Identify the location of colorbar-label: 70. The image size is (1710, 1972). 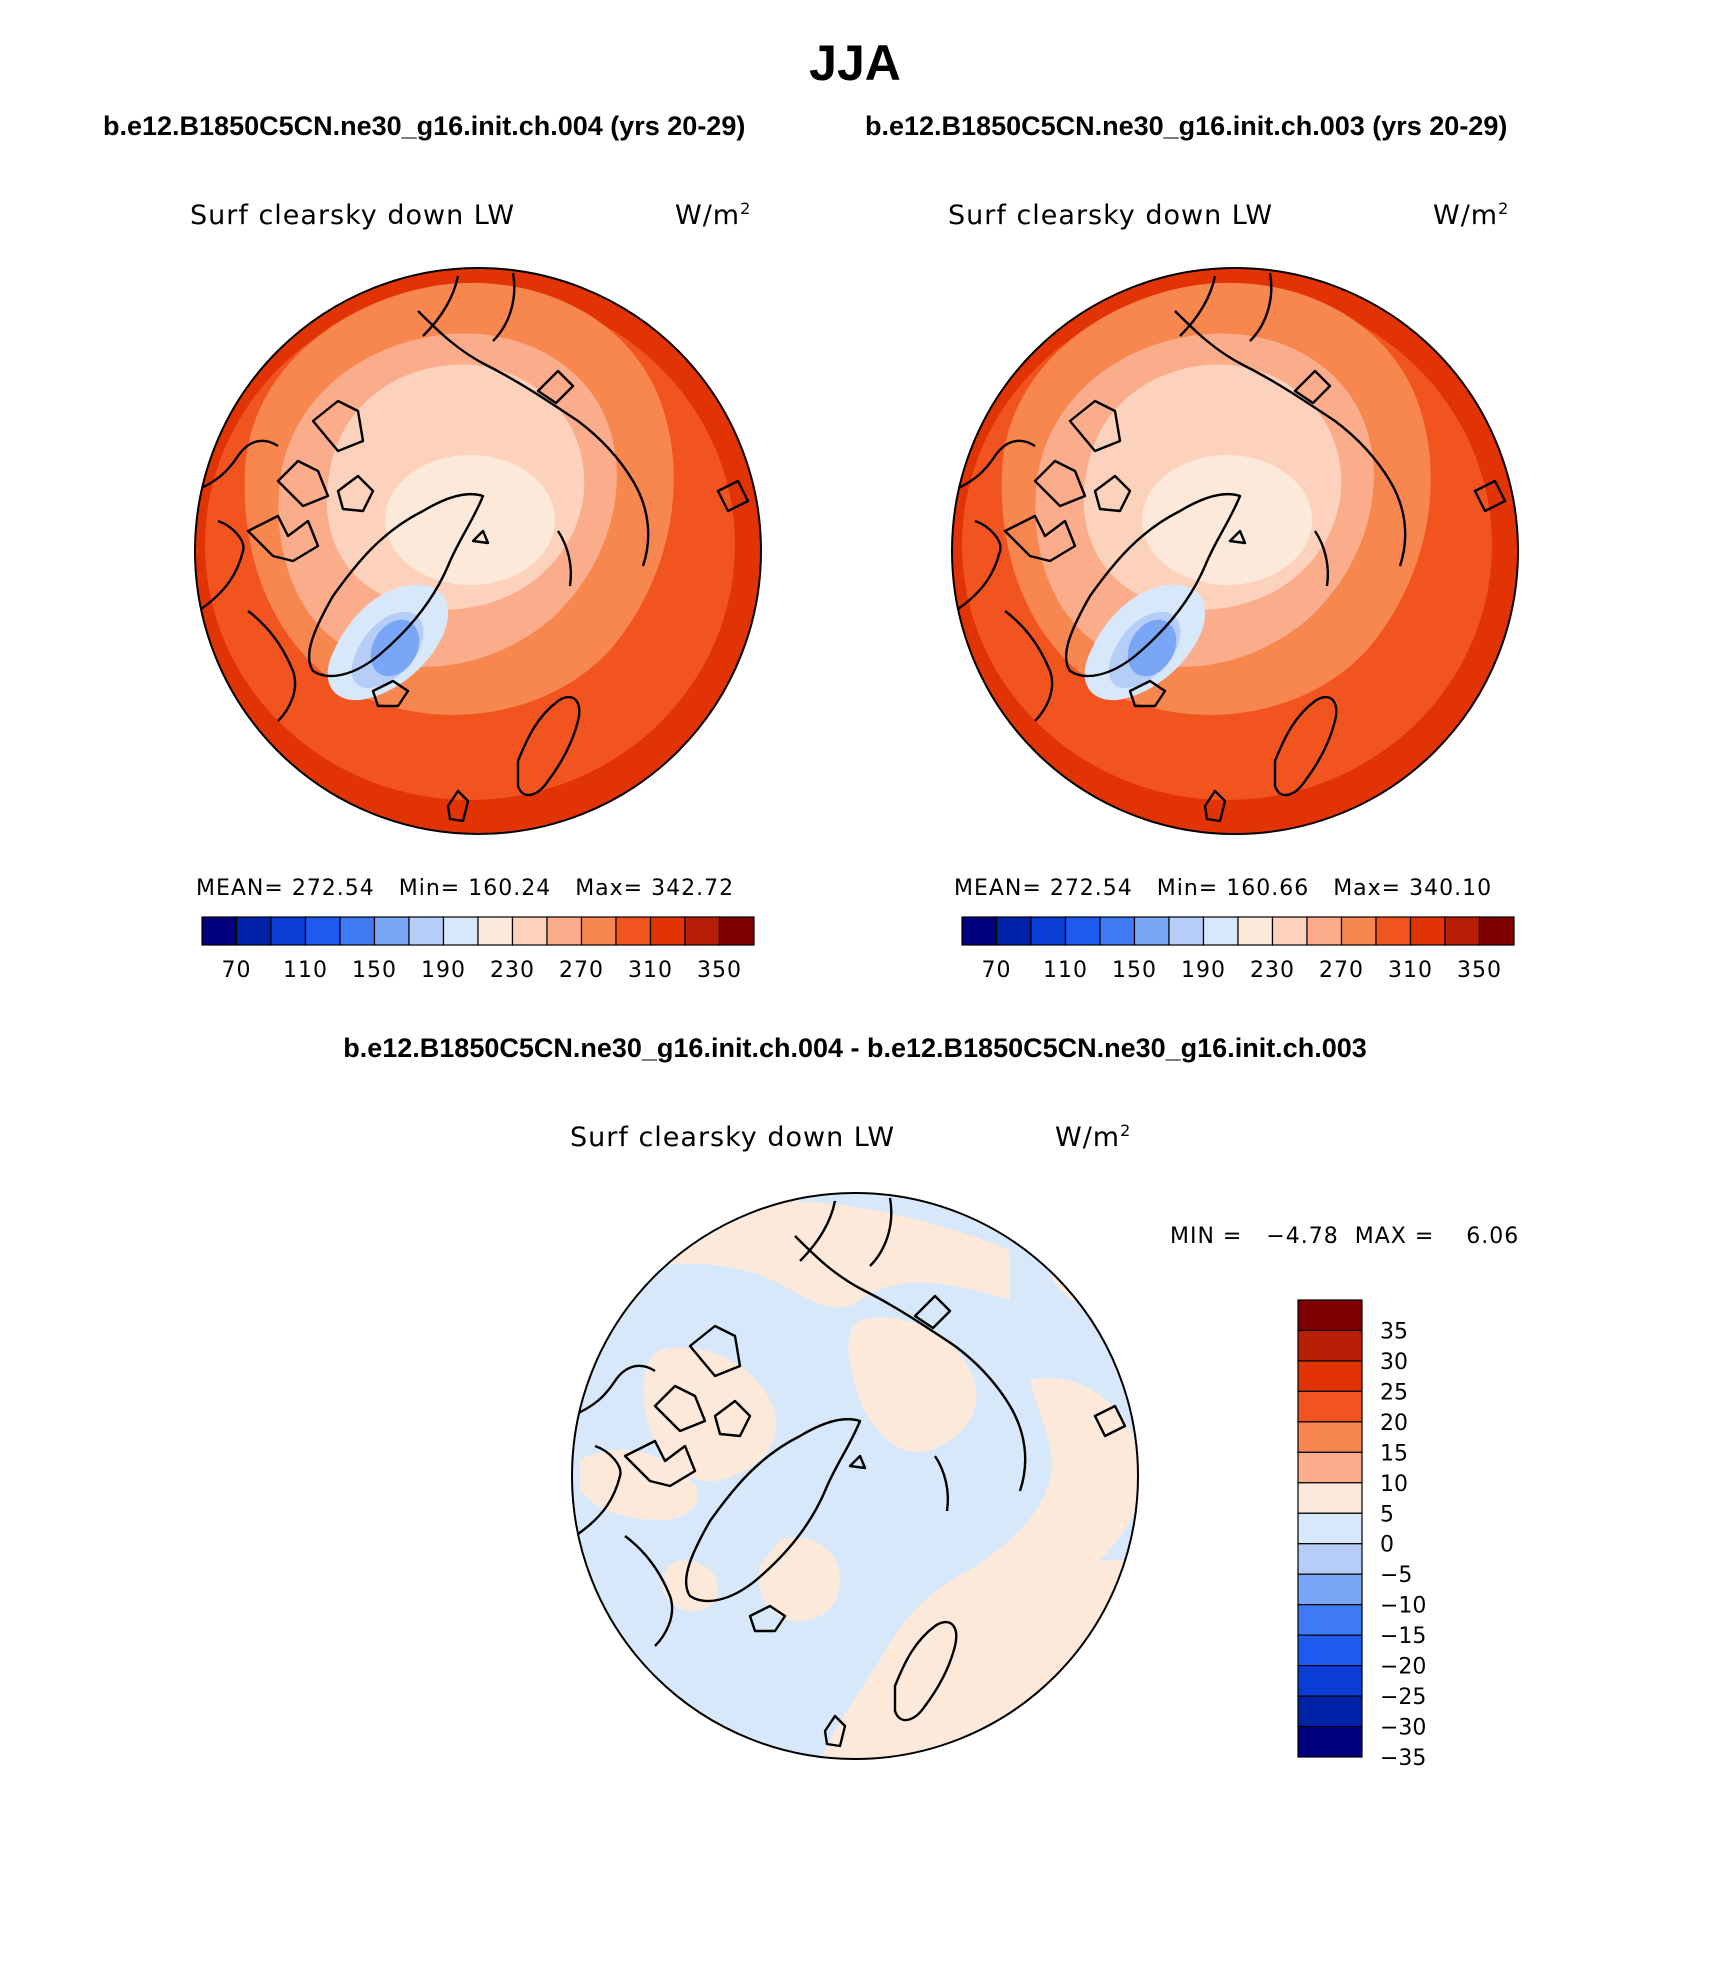
(997, 970).